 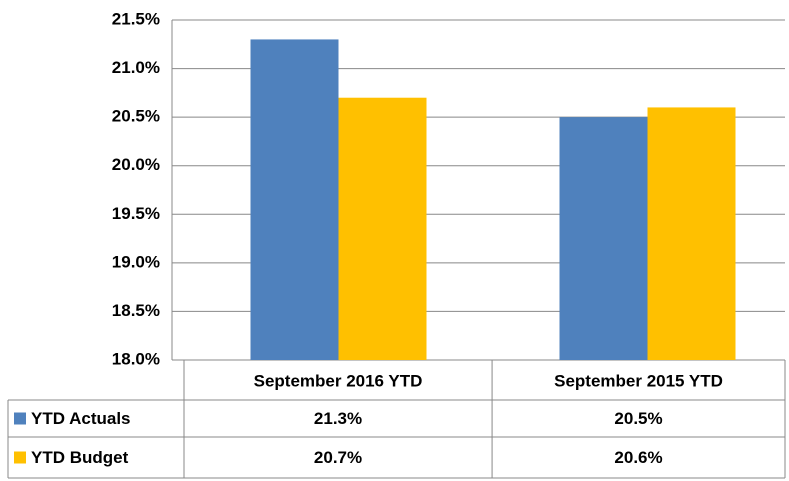 What do you see at coordinates (136, 358) in the screenshot?
I see `y-tick-label: 18.0%` at bounding box center [136, 358].